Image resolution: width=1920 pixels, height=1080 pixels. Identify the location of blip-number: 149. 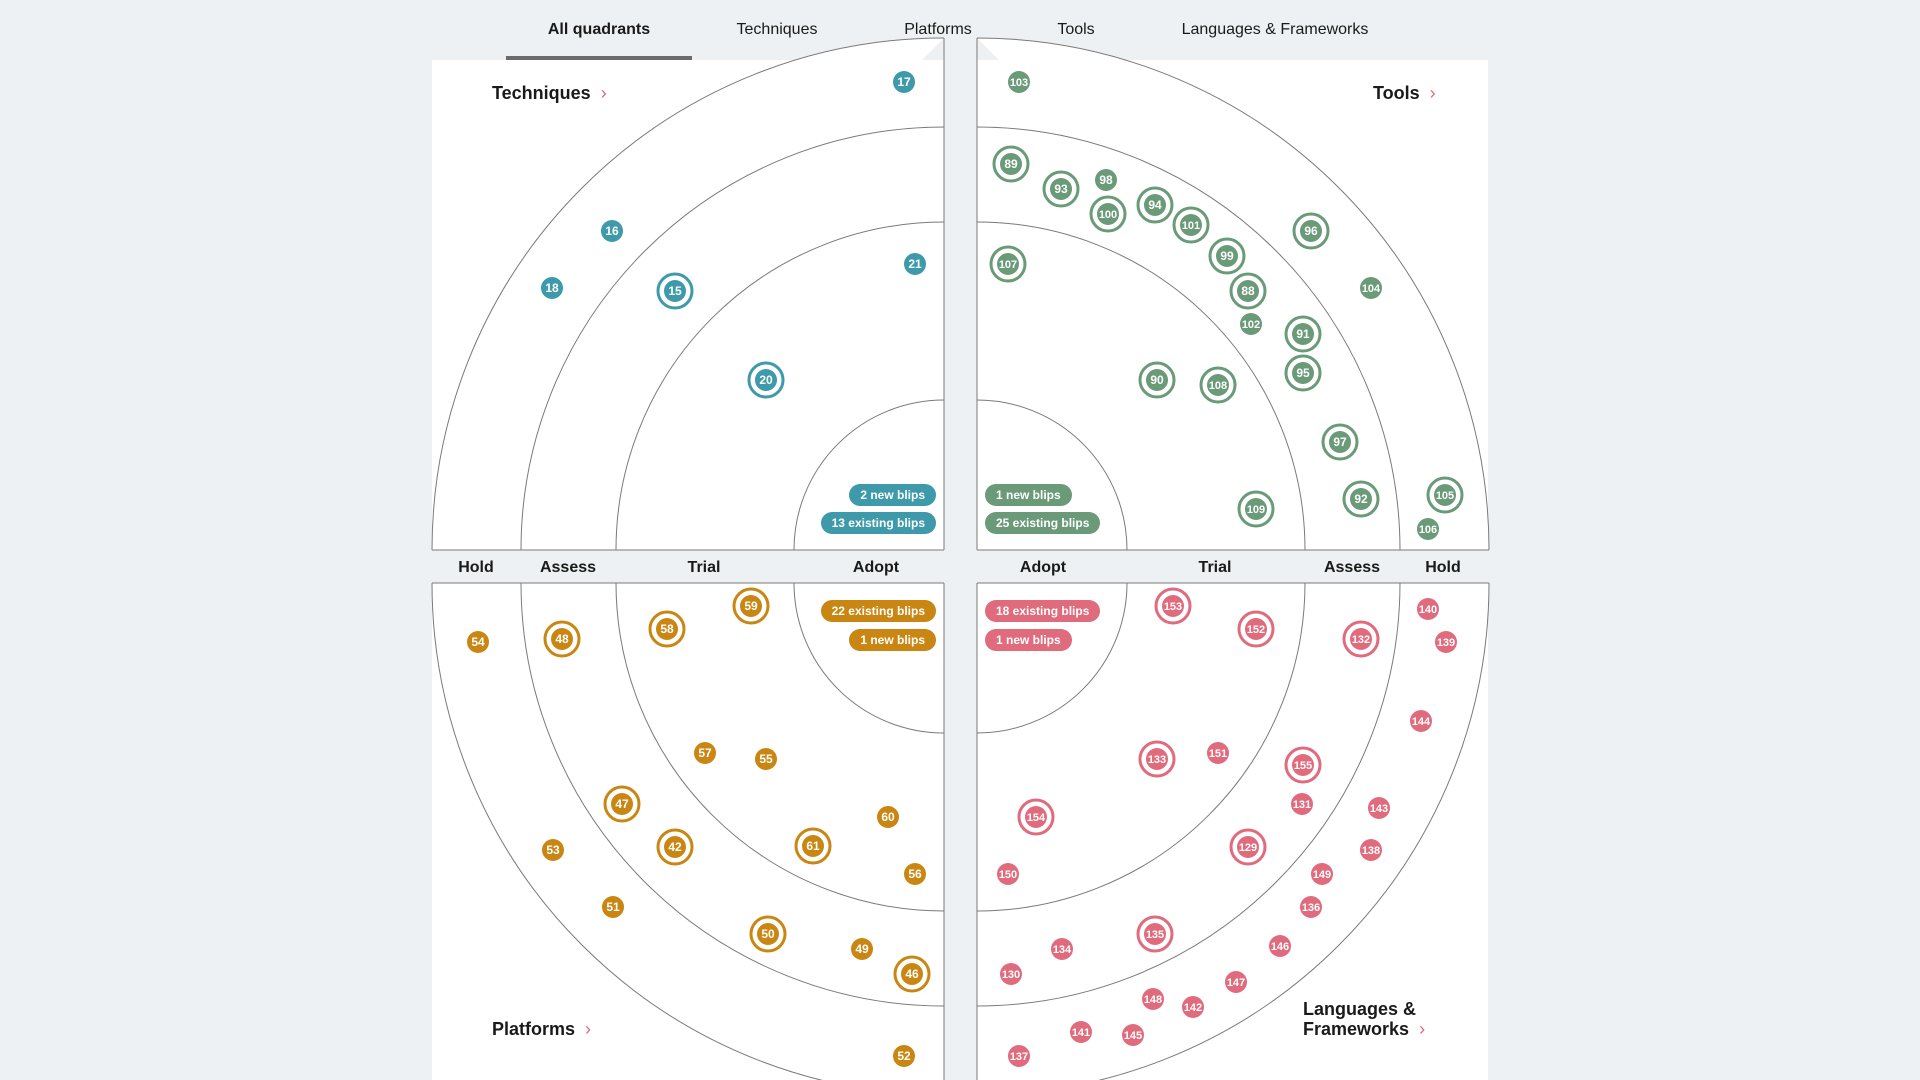
(1322, 875).